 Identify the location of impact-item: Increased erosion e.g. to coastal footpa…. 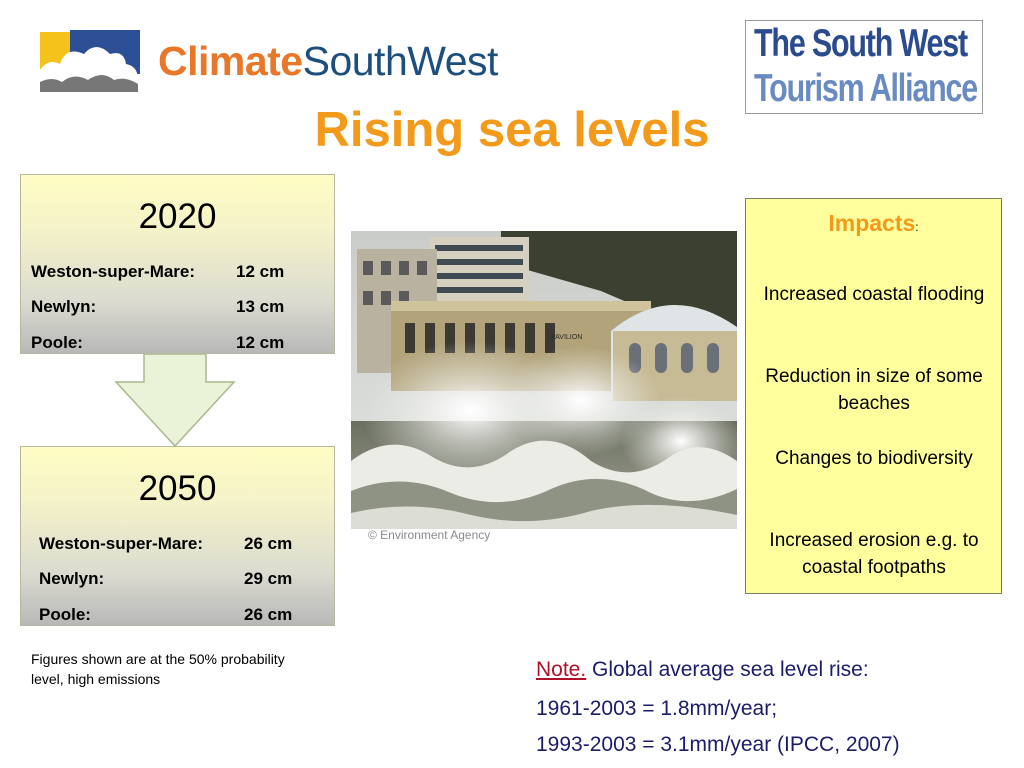
(874, 554).